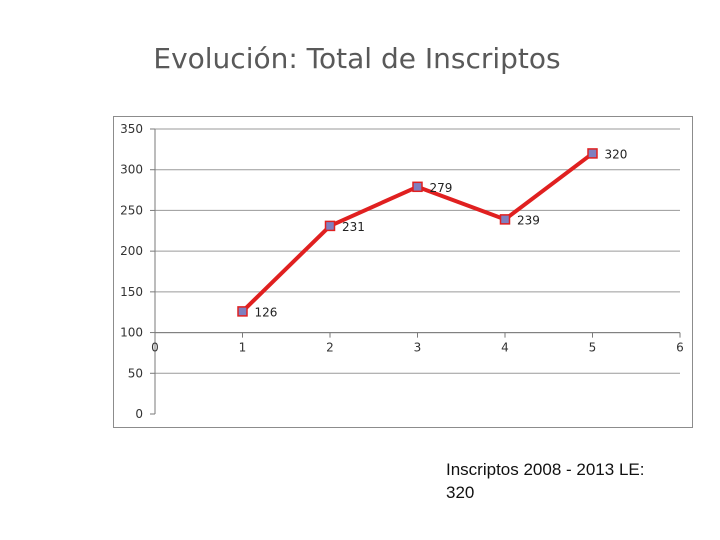  Describe the element at coordinates (131, 129) in the screenshot. I see `y-tick-label: 350` at that location.